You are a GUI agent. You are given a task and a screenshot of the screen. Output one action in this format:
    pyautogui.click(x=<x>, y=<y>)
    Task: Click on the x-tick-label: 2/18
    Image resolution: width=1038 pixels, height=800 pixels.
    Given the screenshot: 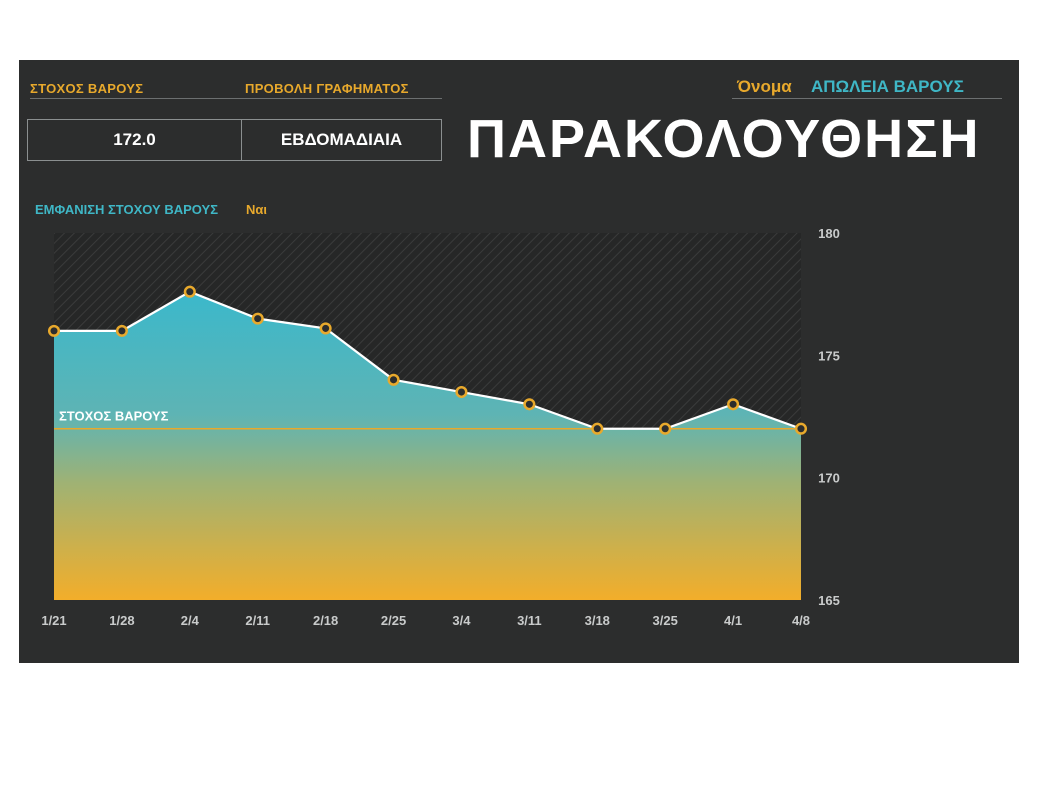 What is the action you would take?
    pyautogui.click(x=325, y=620)
    